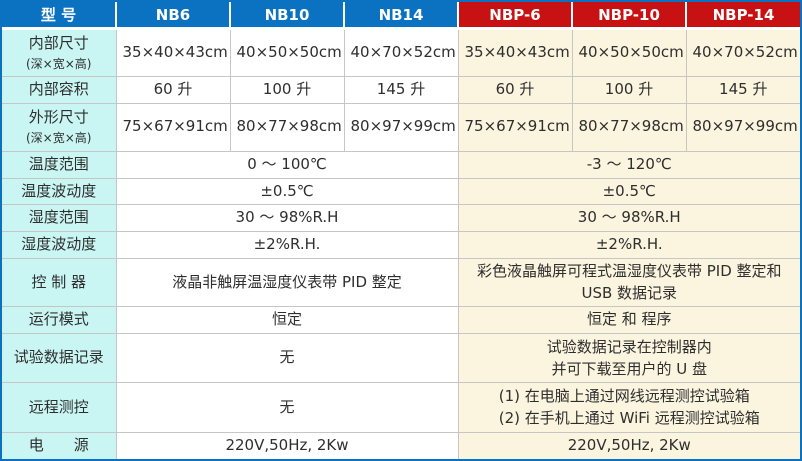 This screenshot has height=461, width=802. I want to click on cell-run-mode-nb: 恒定, so click(287, 320).